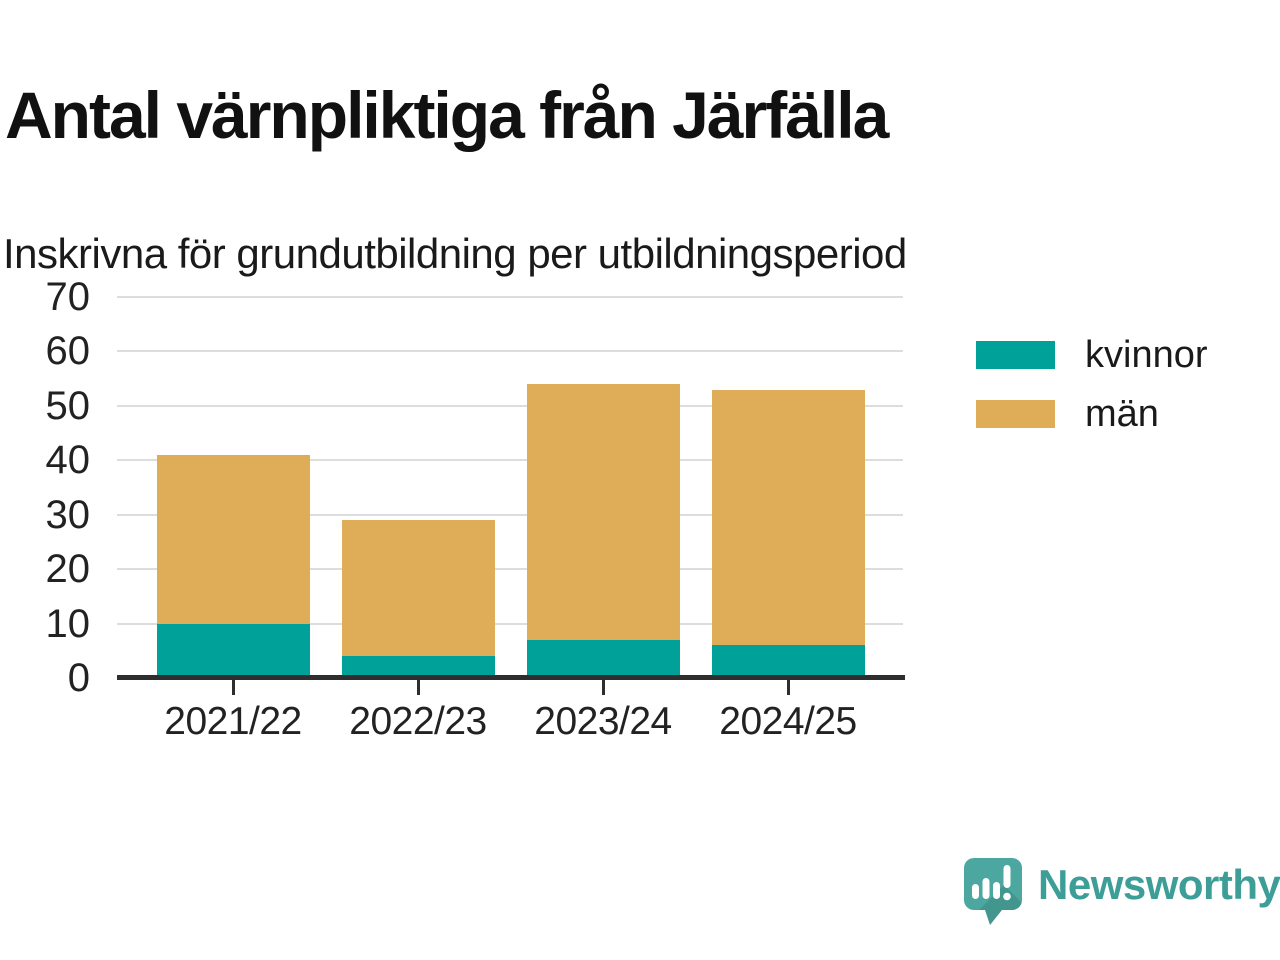 The width and height of the screenshot is (1280, 960). What do you see at coordinates (233, 721) in the screenshot?
I see `x-axis-category-label: 2021/22` at bounding box center [233, 721].